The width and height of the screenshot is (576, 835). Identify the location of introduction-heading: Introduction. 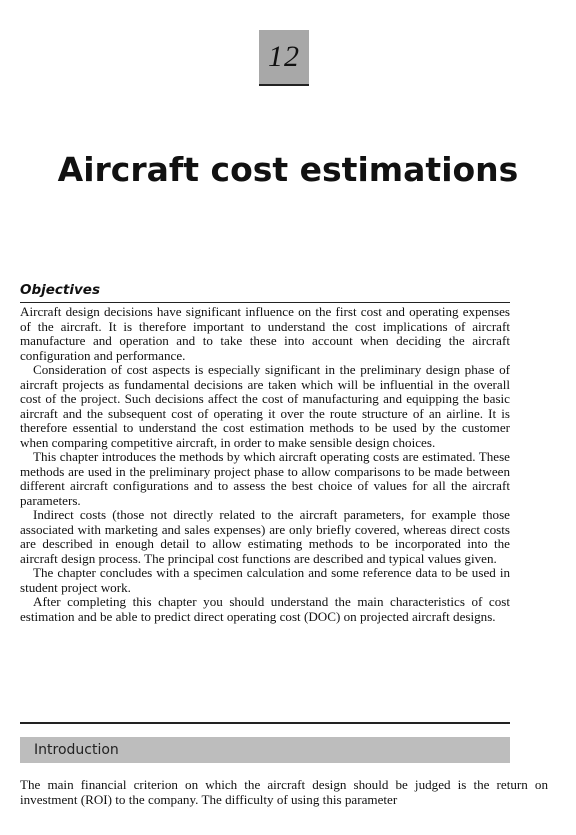
(76, 750).